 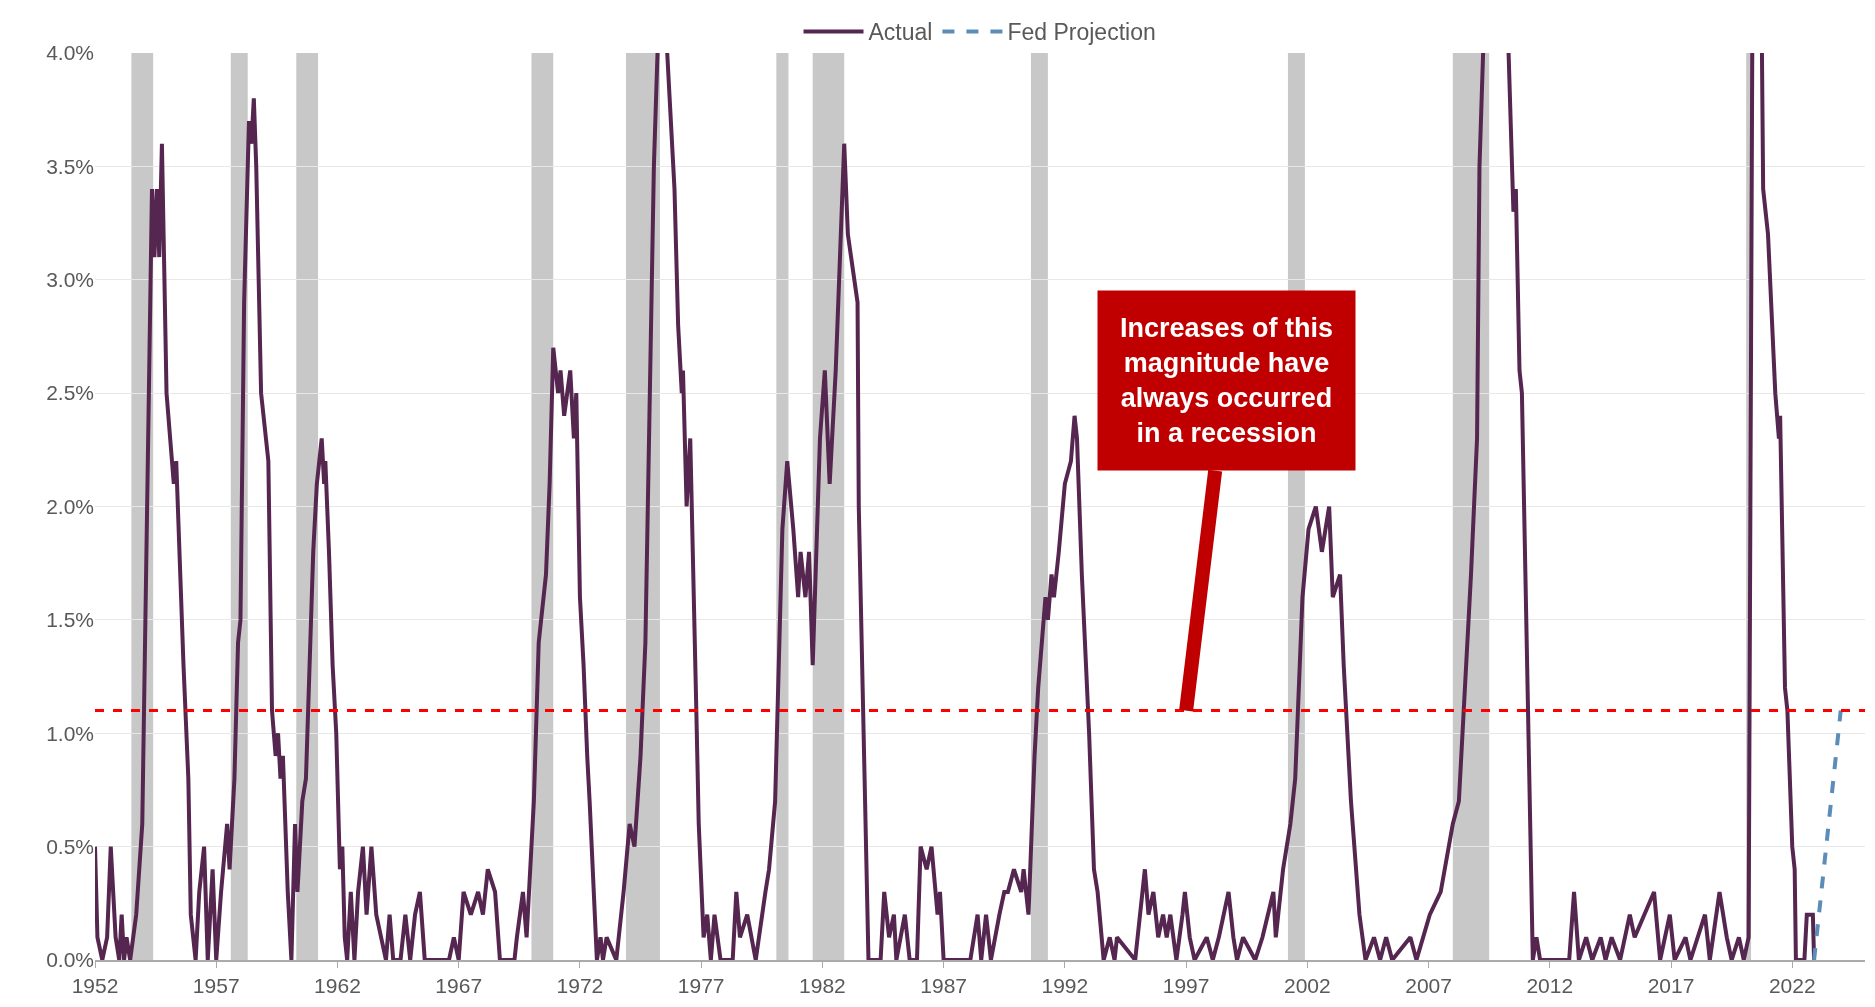 What do you see at coordinates (1065, 986) in the screenshot?
I see `x-tick-label: 1992` at bounding box center [1065, 986].